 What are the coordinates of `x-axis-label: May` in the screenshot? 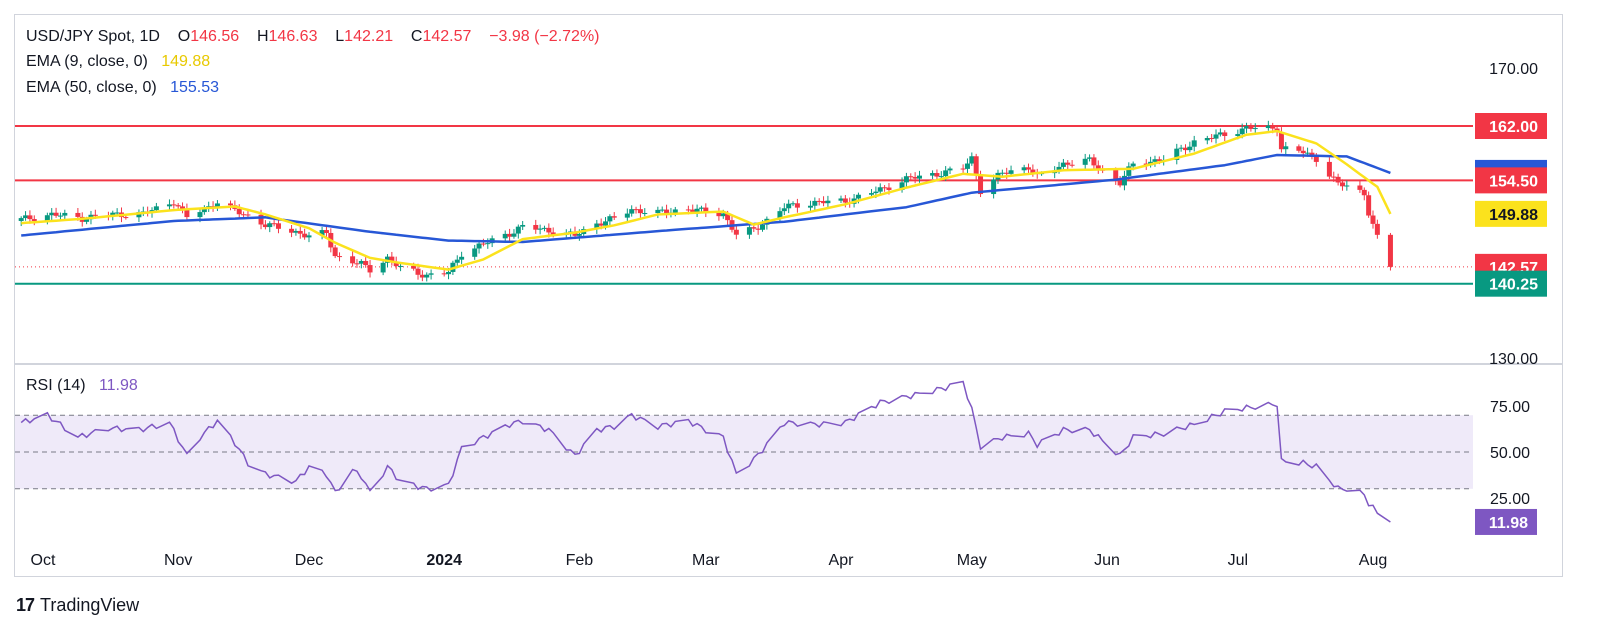 It's located at (972, 560).